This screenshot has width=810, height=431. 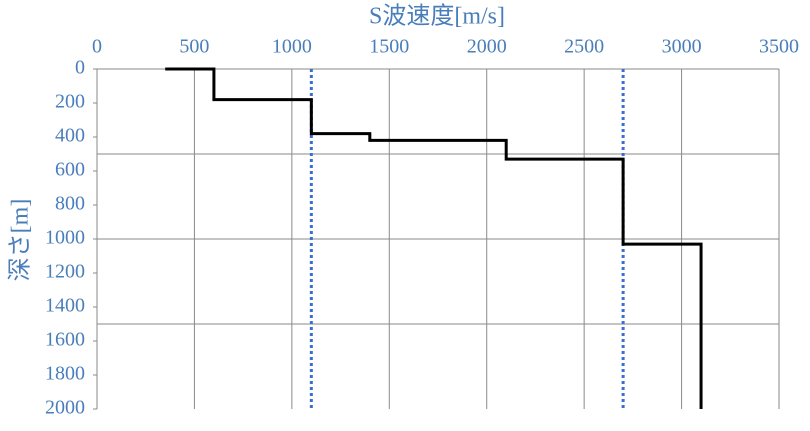 What do you see at coordinates (194, 47) in the screenshot?
I see `x-tick-label: 500` at bounding box center [194, 47].